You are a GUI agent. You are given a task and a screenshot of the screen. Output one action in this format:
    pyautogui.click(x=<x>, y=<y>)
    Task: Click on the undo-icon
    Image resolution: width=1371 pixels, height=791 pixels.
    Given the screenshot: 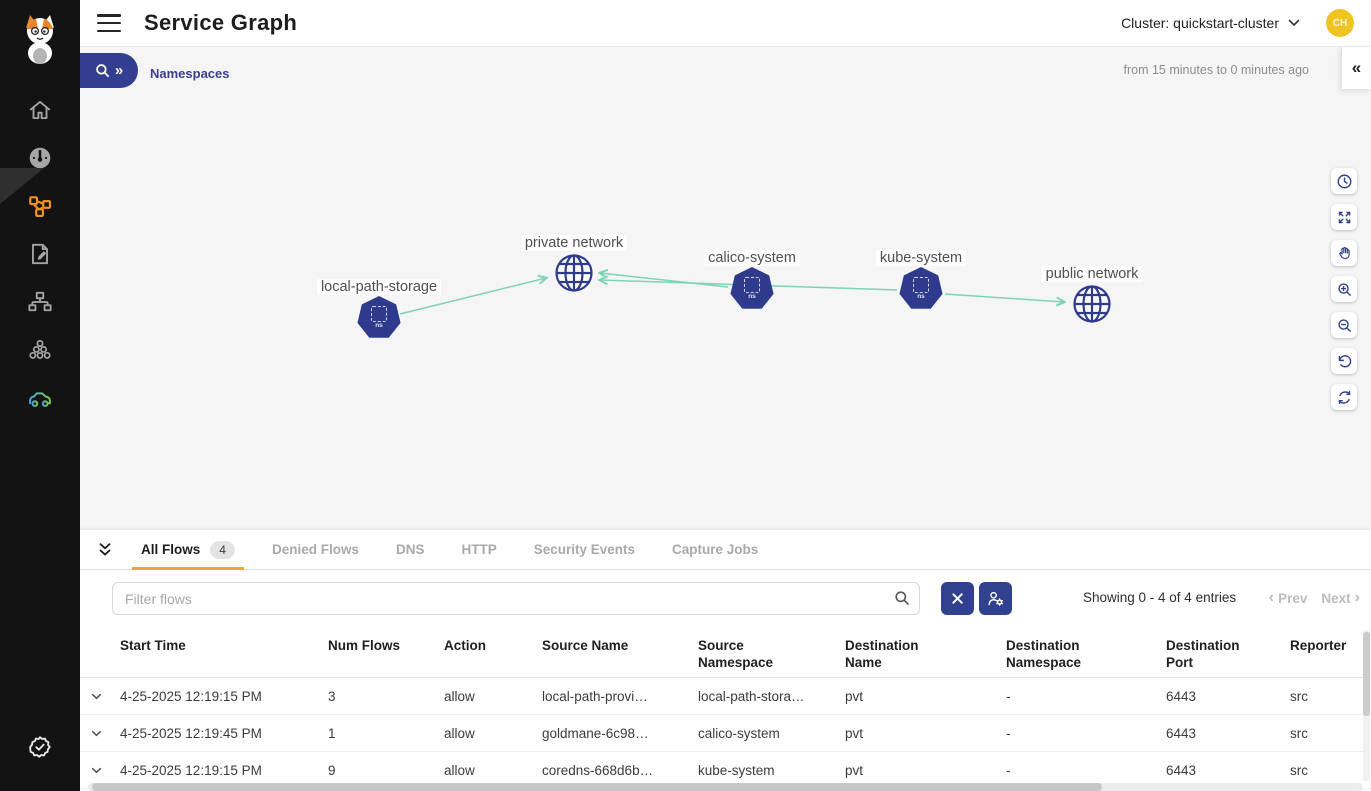 What is the action you would take?
    pyautogui.click(x=1344, y=360)
    